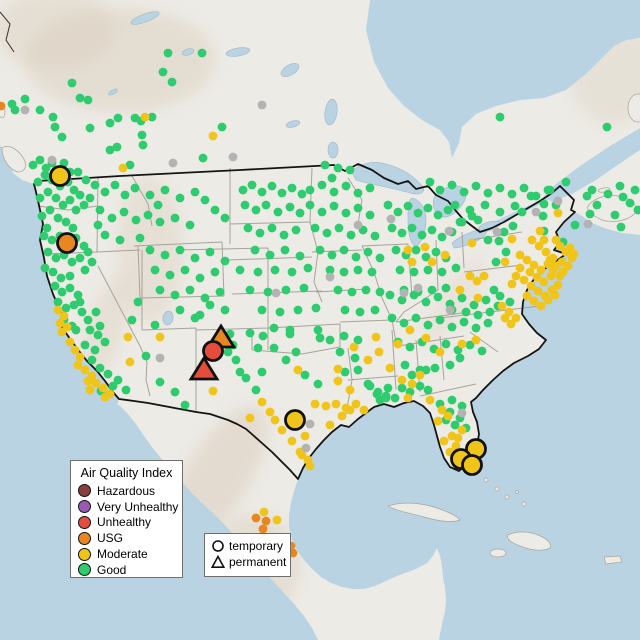  What do you see at coordinates (60, 176) in the screenshot?
I see `event-marker-circle-moderate` at bounding box center [60, 176].